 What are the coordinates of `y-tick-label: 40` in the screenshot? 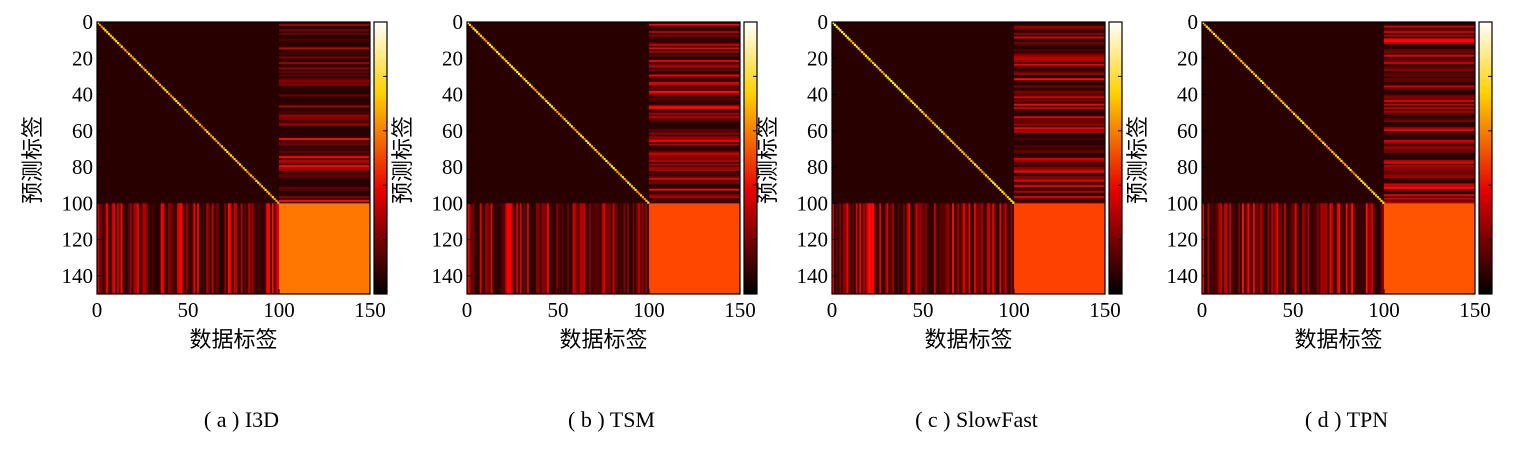 It's located at (82, 95).